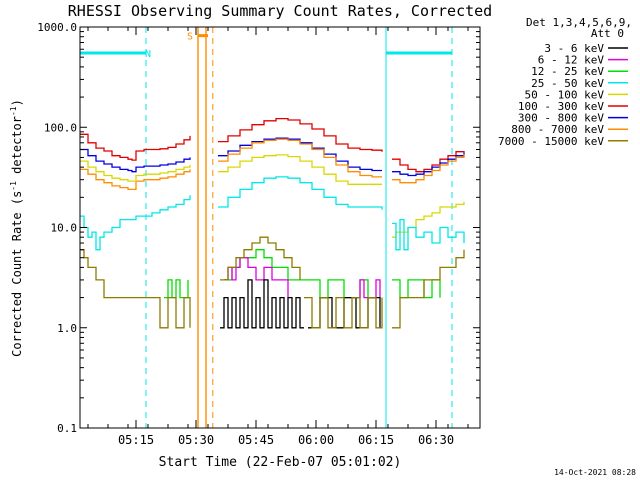  What do you see at coordinates (196, 440) in the screenshot?
I see `x-tick-label-1: 05:30` at bounding box center [196, 440].